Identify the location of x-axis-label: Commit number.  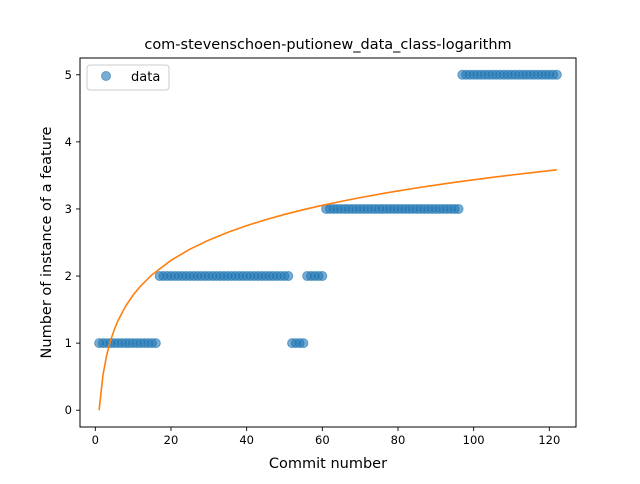
(328, 464).